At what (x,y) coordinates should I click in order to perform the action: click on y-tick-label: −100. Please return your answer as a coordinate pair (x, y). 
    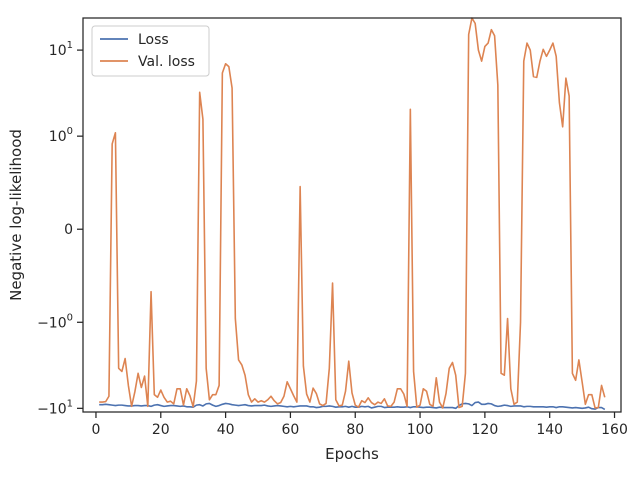
    Looking at the image, I should click on (55, 321).